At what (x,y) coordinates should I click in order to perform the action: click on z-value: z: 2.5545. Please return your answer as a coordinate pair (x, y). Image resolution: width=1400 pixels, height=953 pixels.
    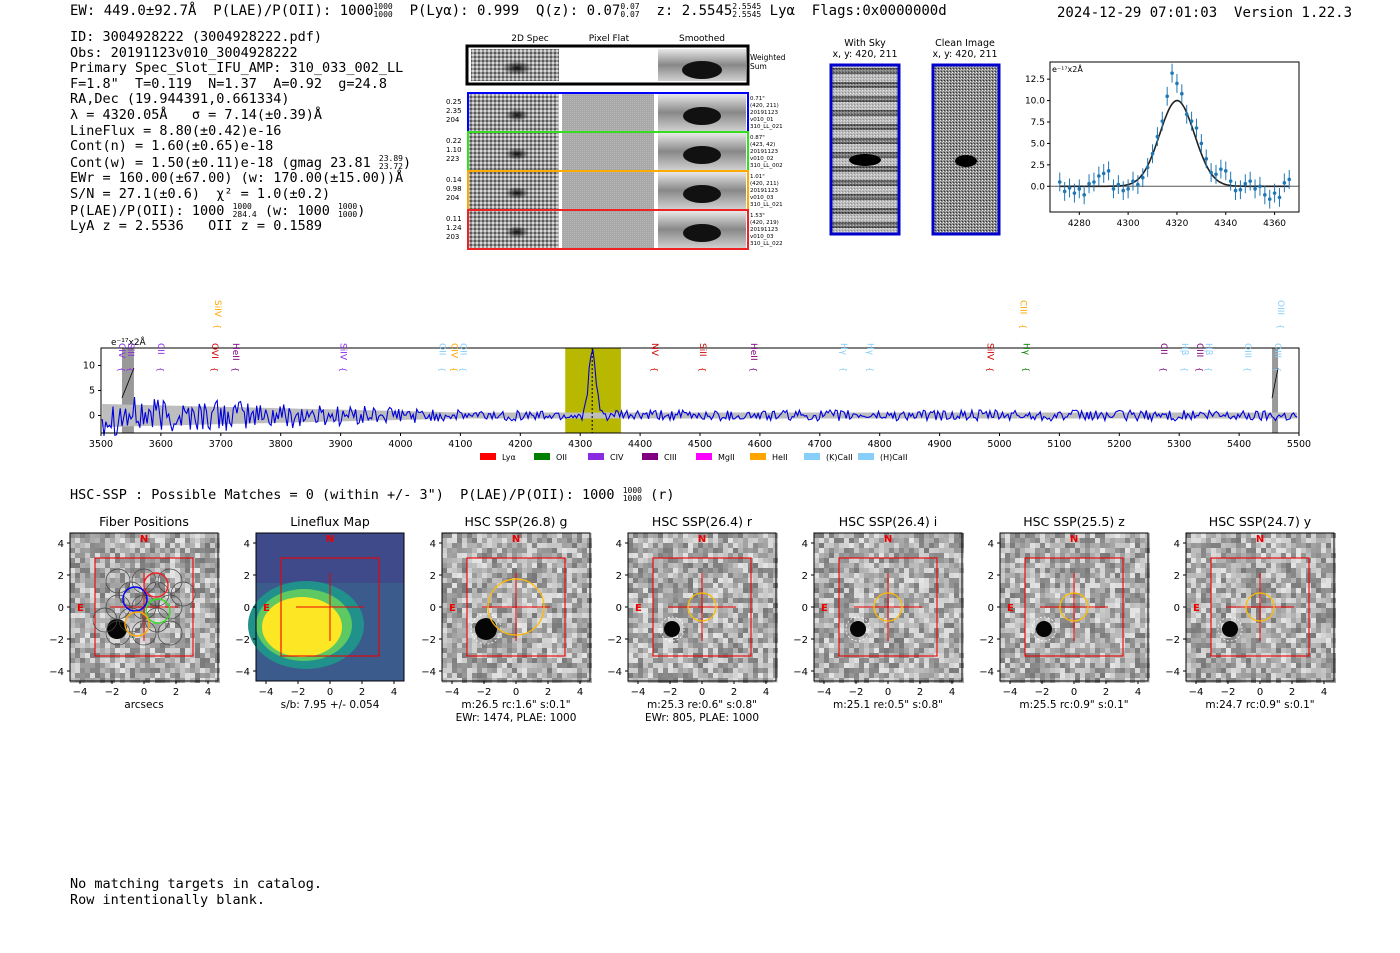
    Looking at the image, I should click on (694, 11).